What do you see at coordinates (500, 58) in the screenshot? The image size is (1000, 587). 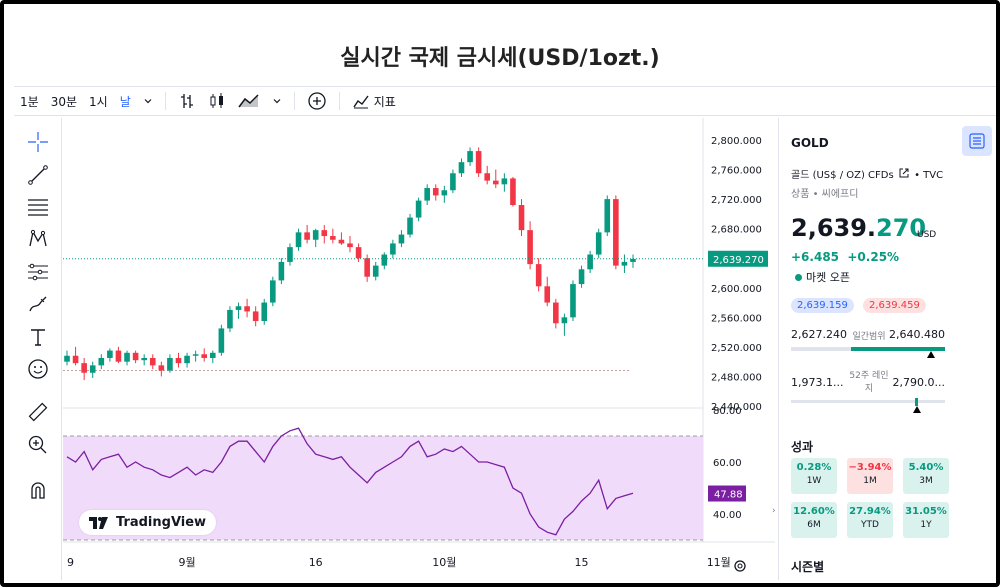 I see `page-title: 실시간 국제 금시세(USD/1ozt.)` at bounding box center [500, 58].